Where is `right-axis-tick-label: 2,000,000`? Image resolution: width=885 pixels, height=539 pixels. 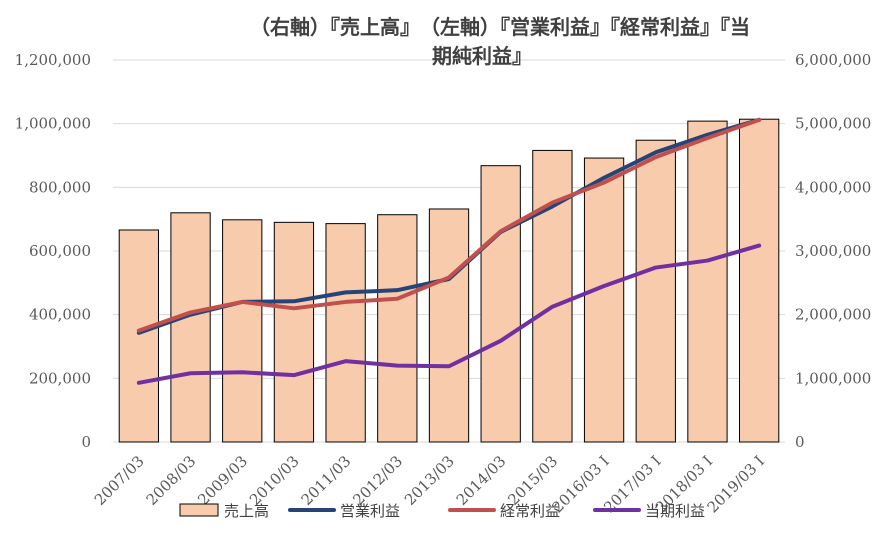 right-axis-tick-label: 2,000,000 is located at coordinates (833, 315).